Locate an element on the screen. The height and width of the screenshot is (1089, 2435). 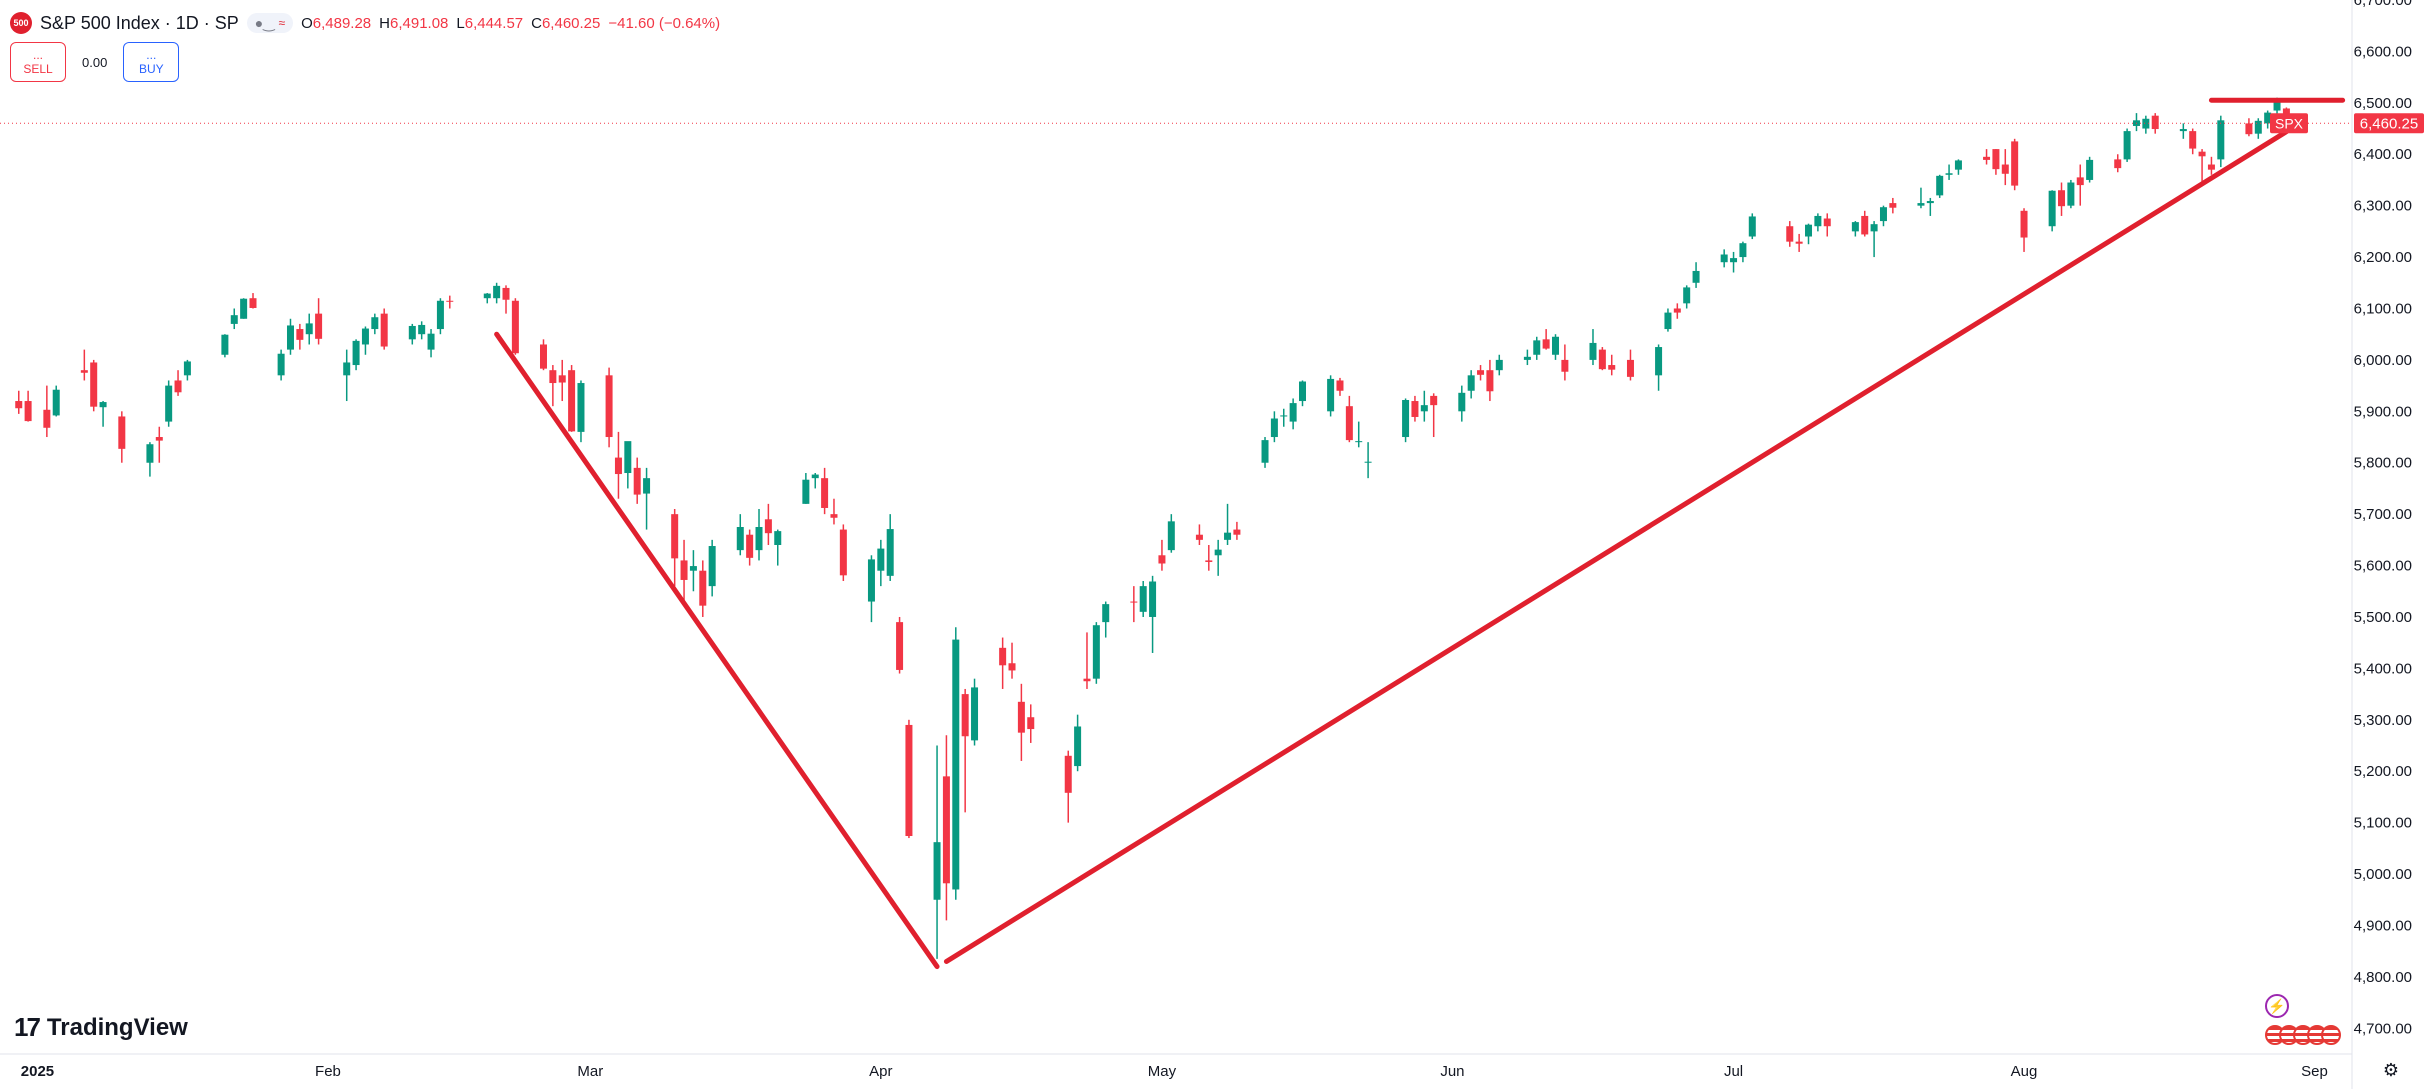
last-price-badge: SPX 6,460.25 is located at coordinates (2347, 123).